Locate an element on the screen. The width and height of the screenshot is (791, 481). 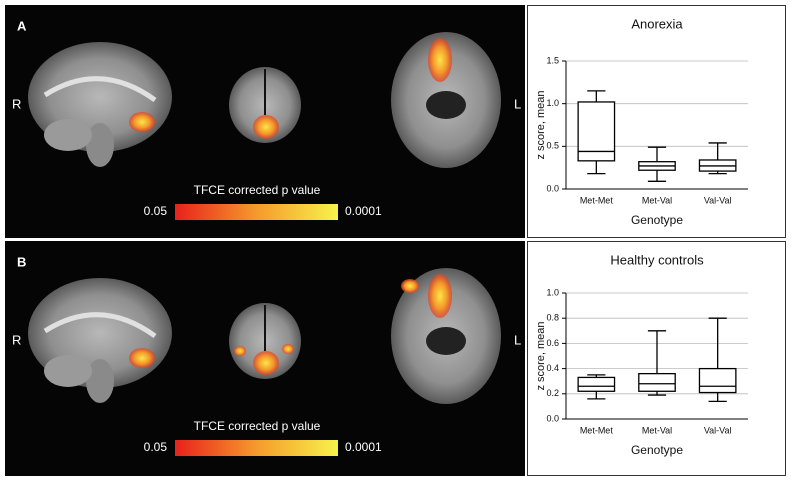
chart-title: Anorexia is located at coordinates (657, 23).